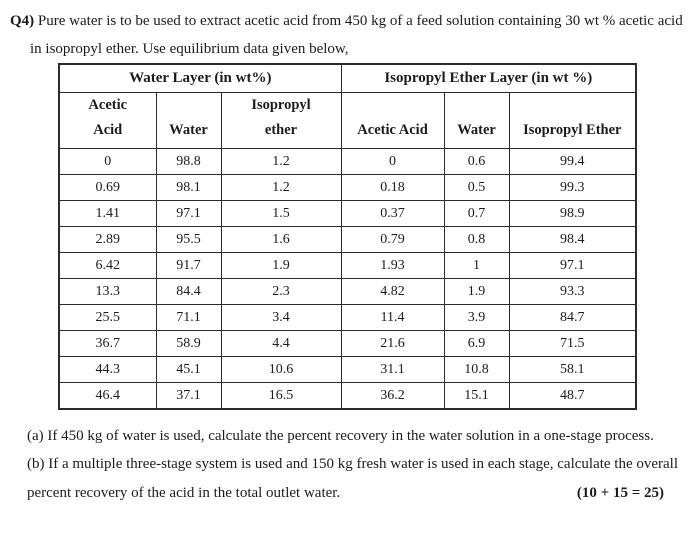 The image size is (700, 538). What do you see at coordinates (476, 317) in the screenshot?
I see `table-cell: 3.9` at bounding box center [476, 317].